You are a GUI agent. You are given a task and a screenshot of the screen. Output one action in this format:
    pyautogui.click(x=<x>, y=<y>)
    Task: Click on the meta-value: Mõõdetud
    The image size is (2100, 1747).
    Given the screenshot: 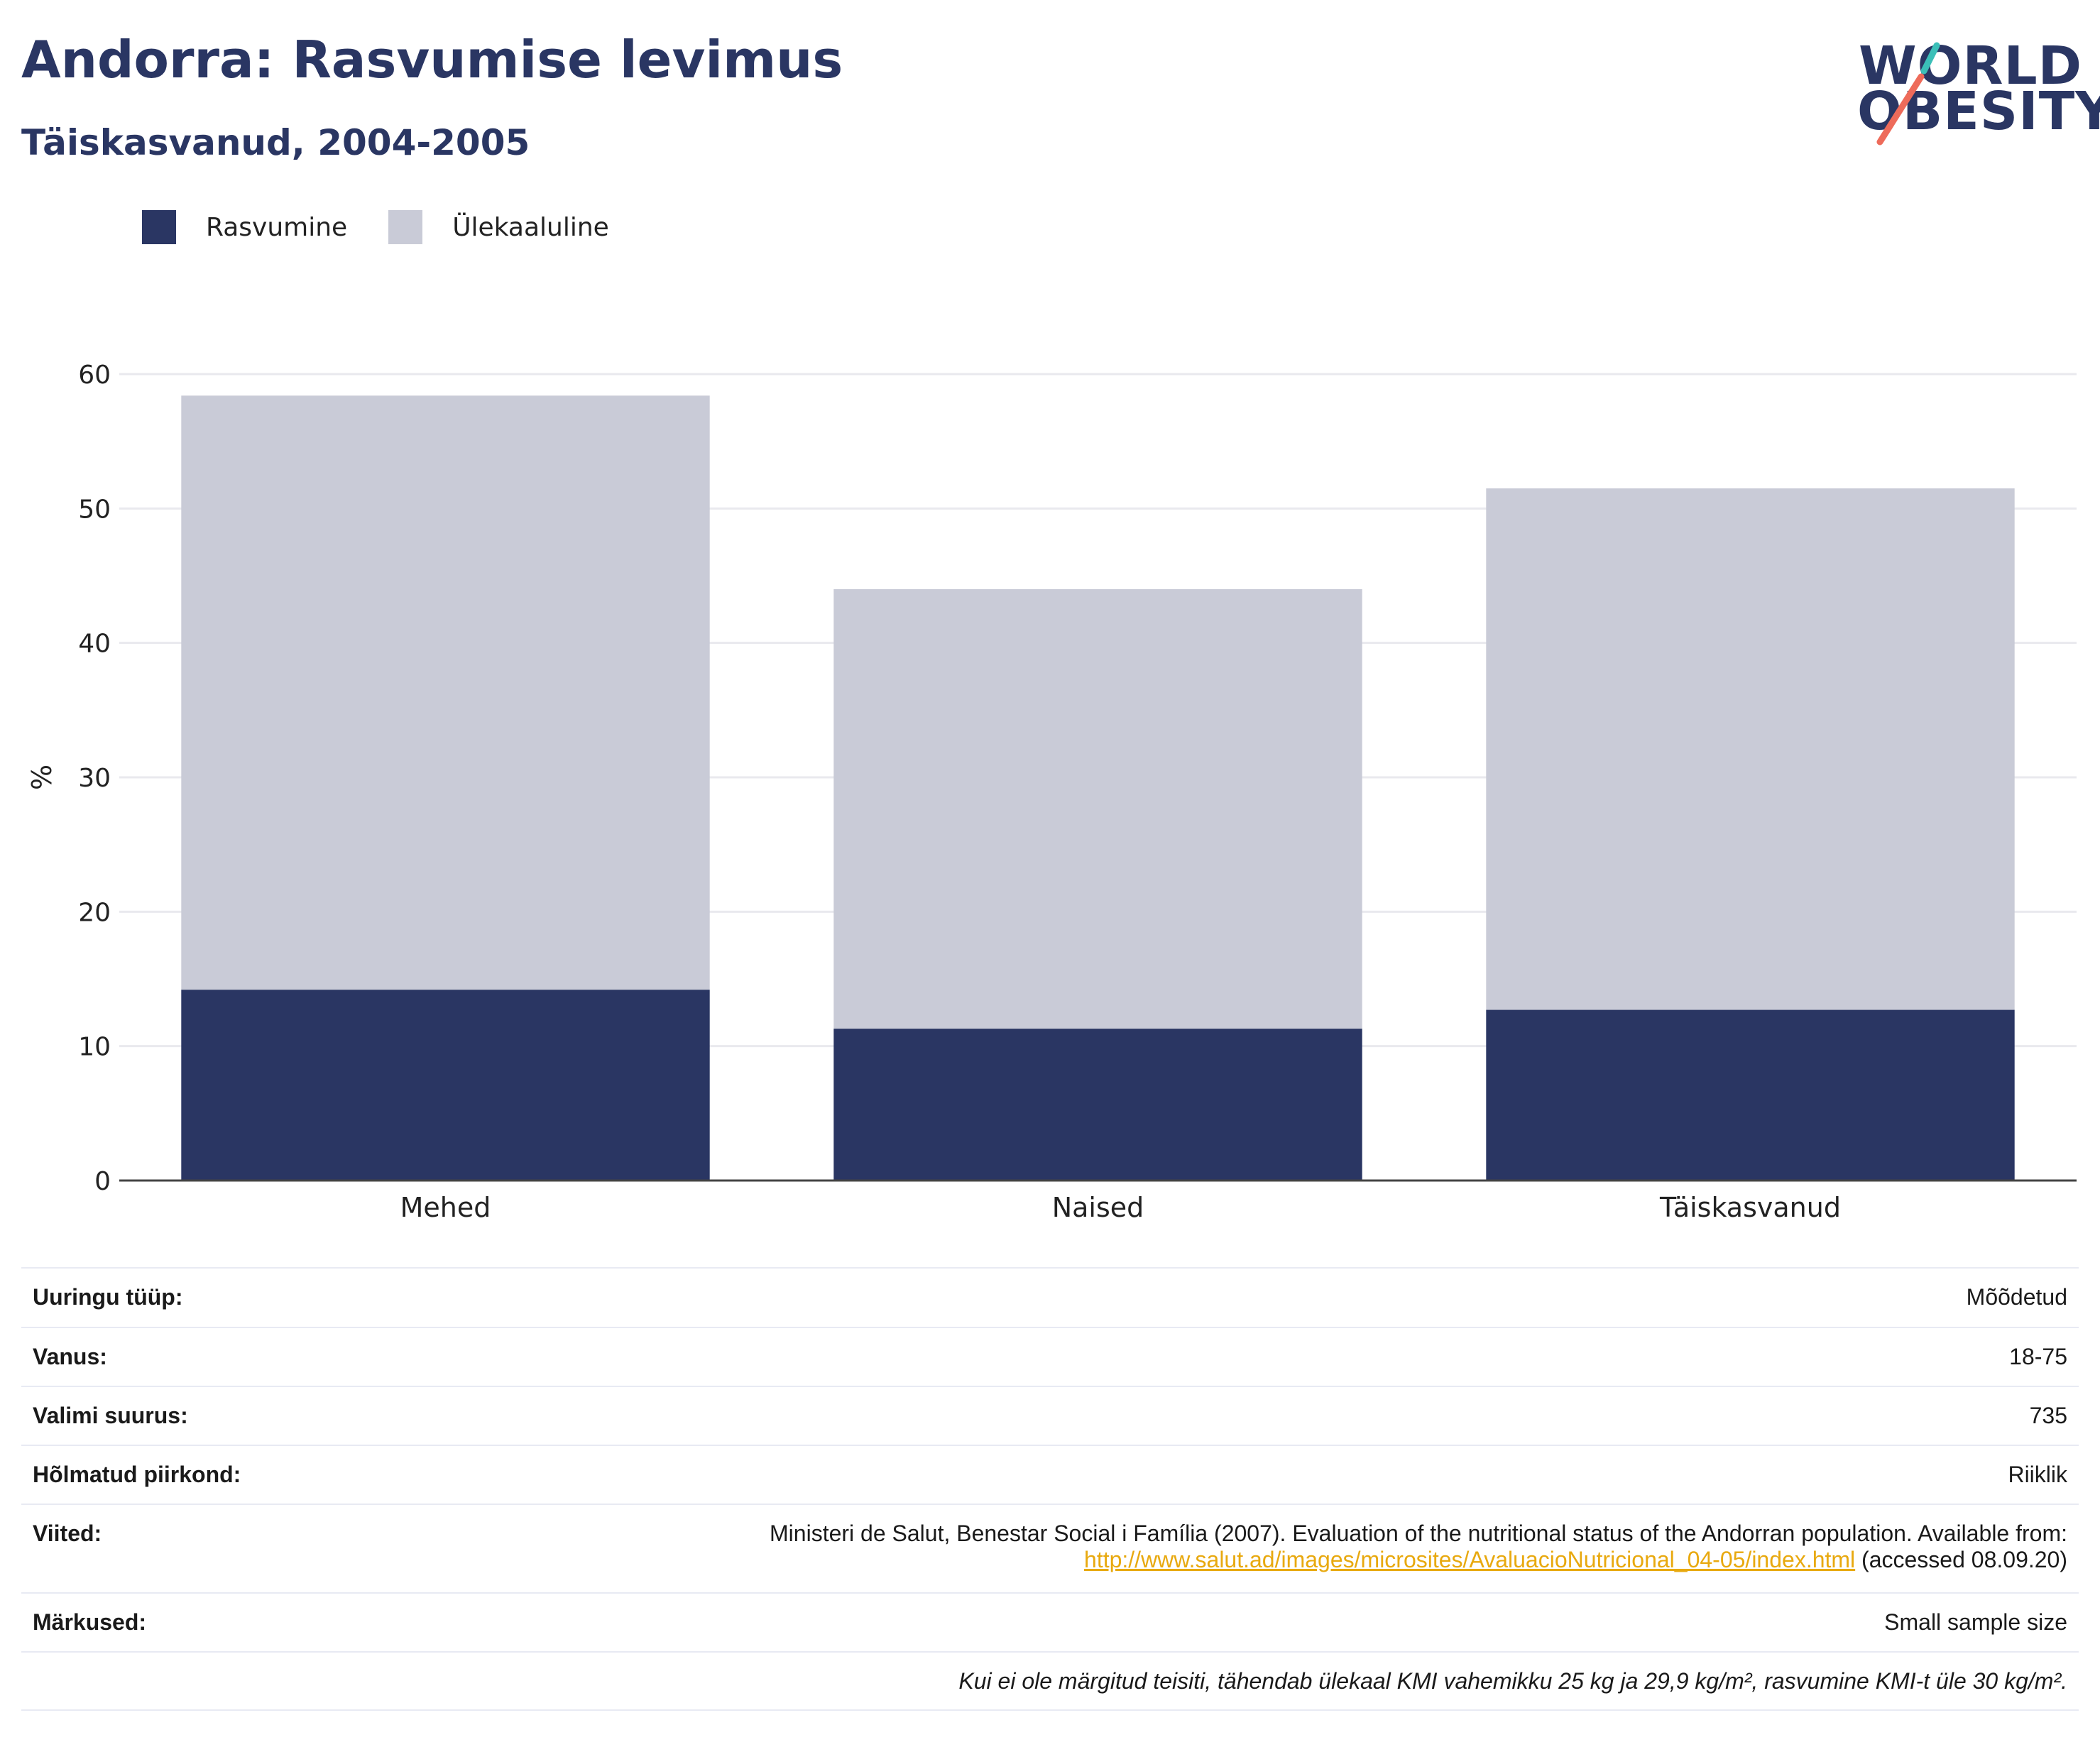 What is the action you would take?
    pyautogui.click(x=2016, y=1297)
    